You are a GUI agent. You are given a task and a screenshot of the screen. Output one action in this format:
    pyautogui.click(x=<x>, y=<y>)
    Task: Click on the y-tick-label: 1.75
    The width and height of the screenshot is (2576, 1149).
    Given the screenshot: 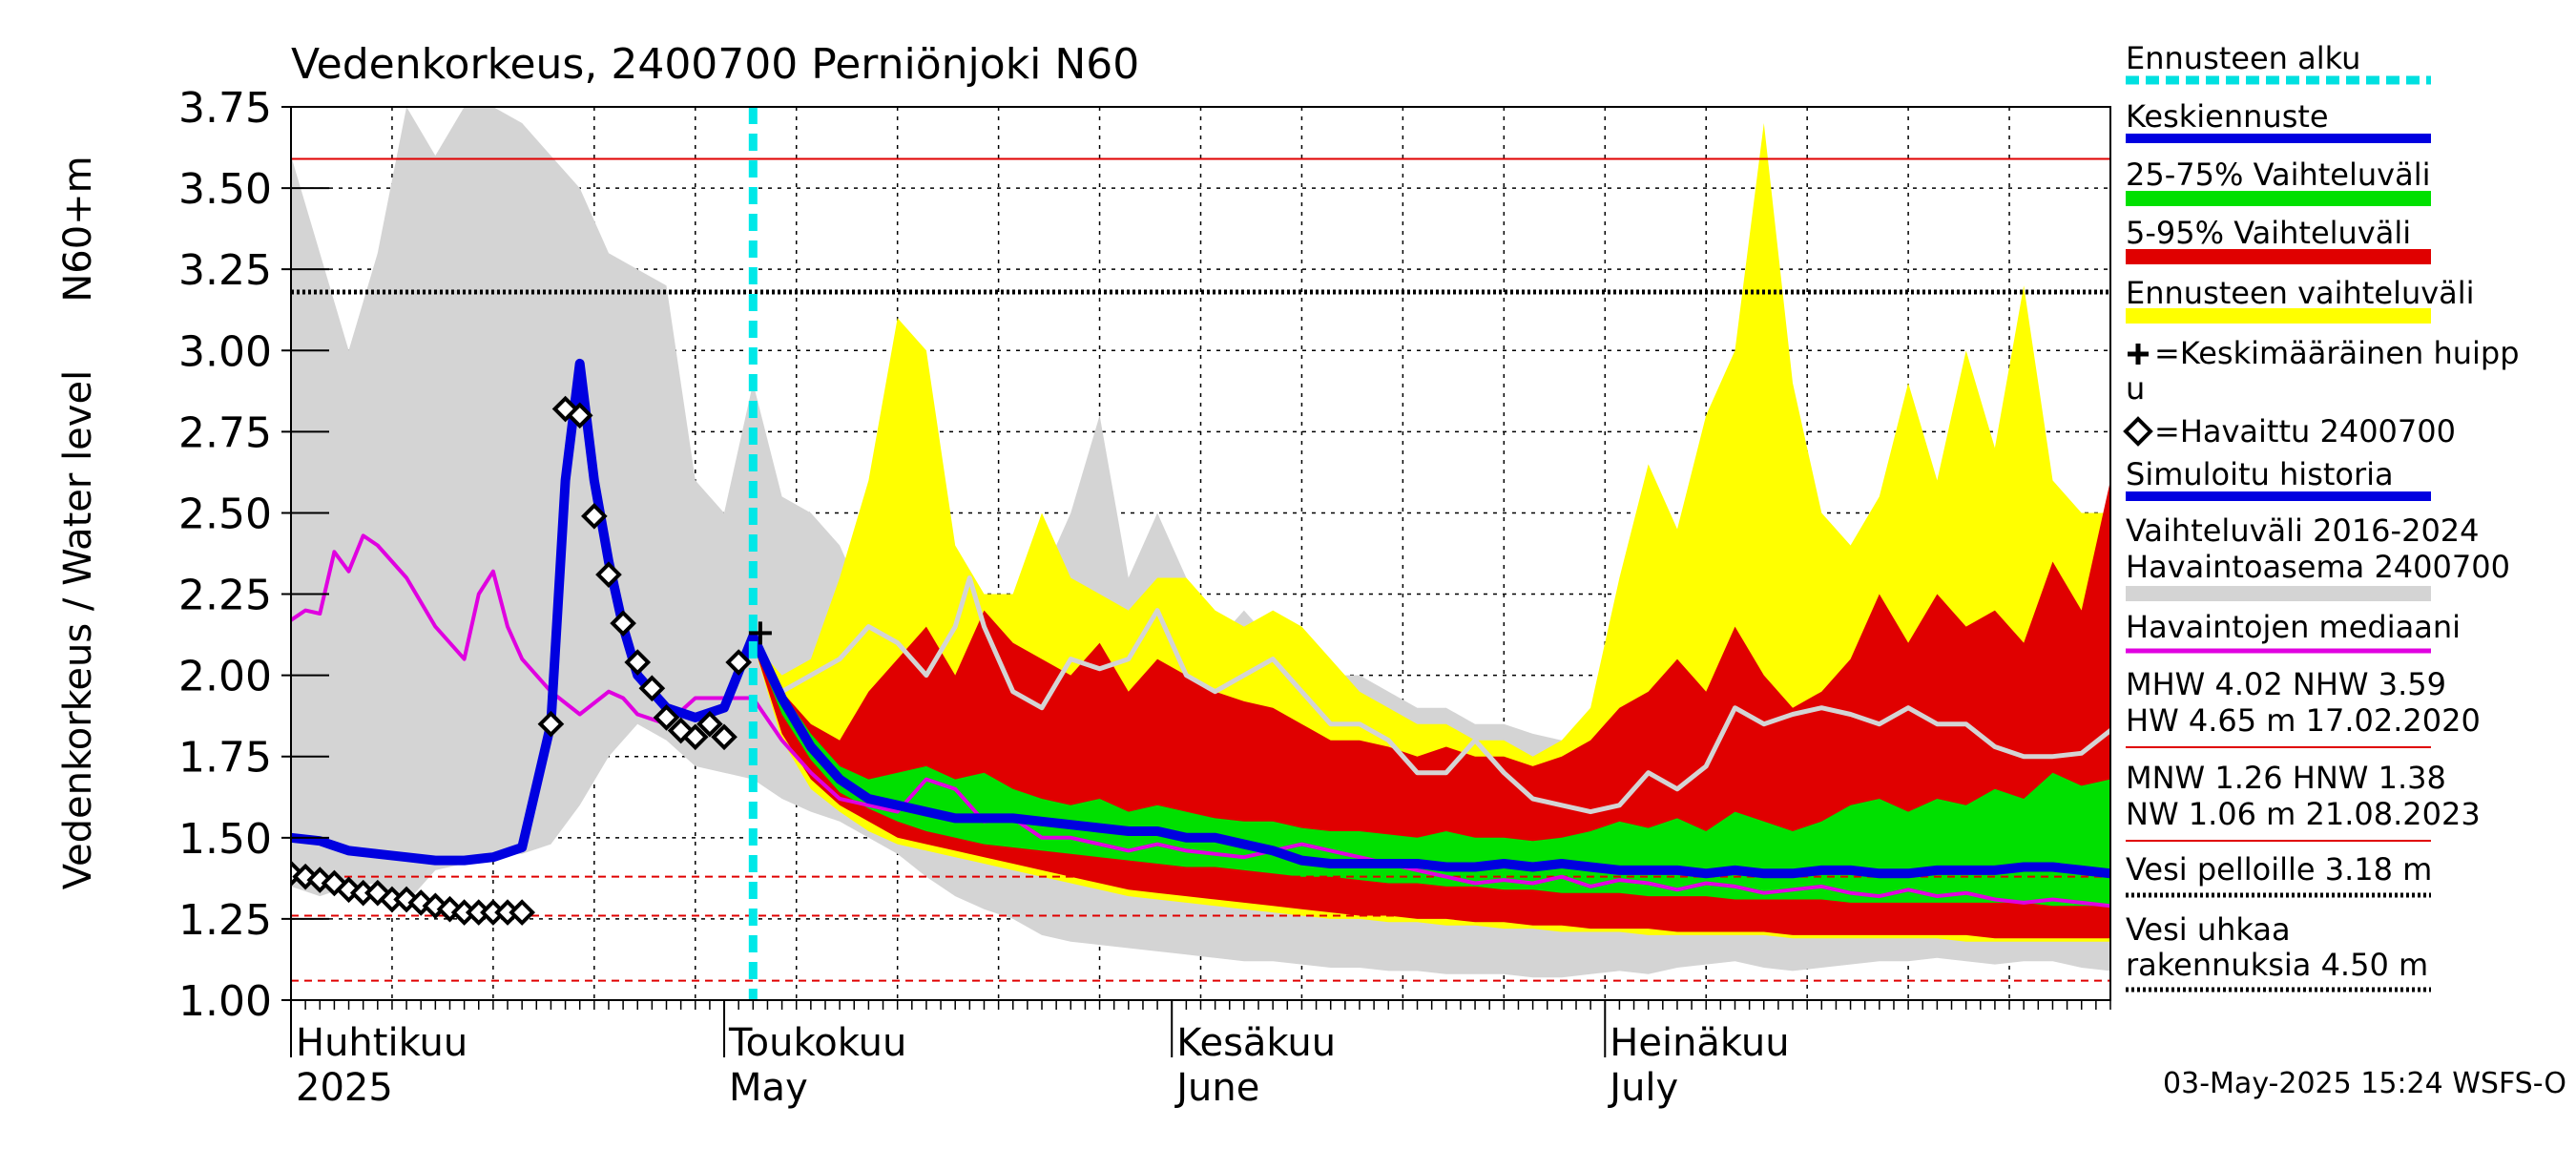 What is the action you would take?
    pyautogui.click(x=225, y=758)
    